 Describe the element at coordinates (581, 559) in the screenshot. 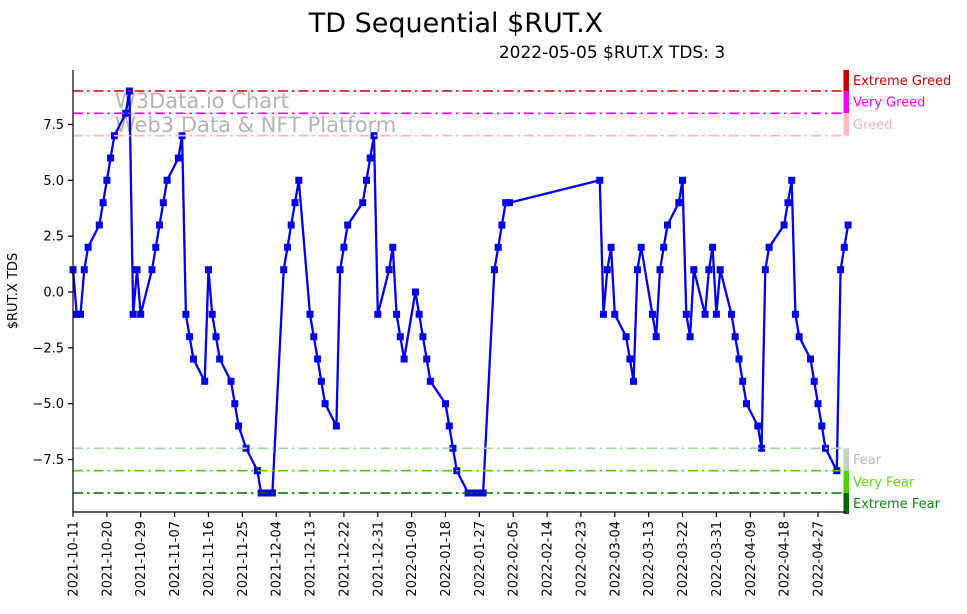

I see `x-tick-label: 2022-02-23` at that location.